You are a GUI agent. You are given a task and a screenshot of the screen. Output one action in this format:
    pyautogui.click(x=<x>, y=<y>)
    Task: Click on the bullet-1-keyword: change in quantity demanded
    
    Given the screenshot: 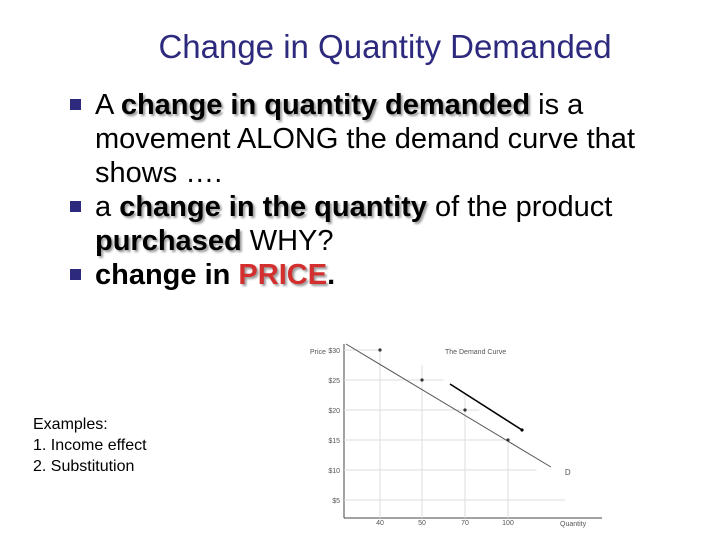 What is the action you would take?
    pyautogui.click(x=325, y=105)
    